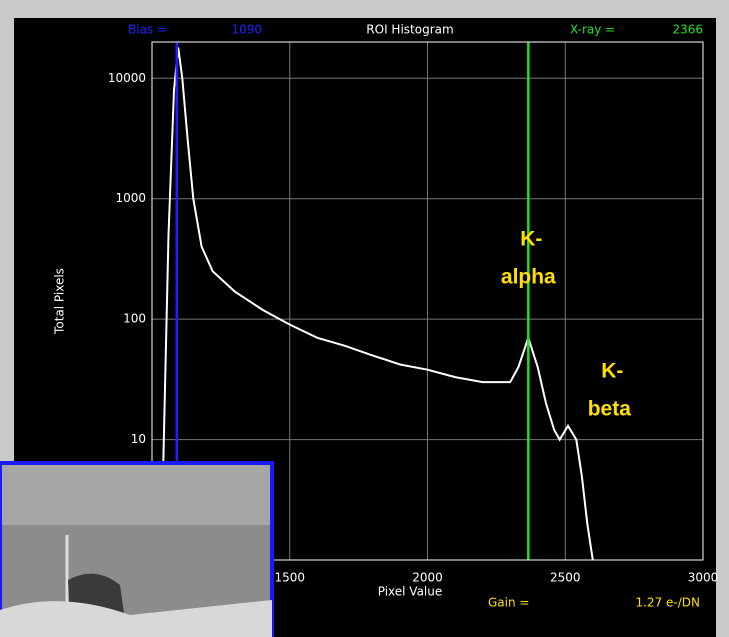 This screenshot has width=729, height=637. What do you see at coordinates (147, 30) in the screenshot?
I see `marker-label: Bias =` at bounding box center [147, 30].